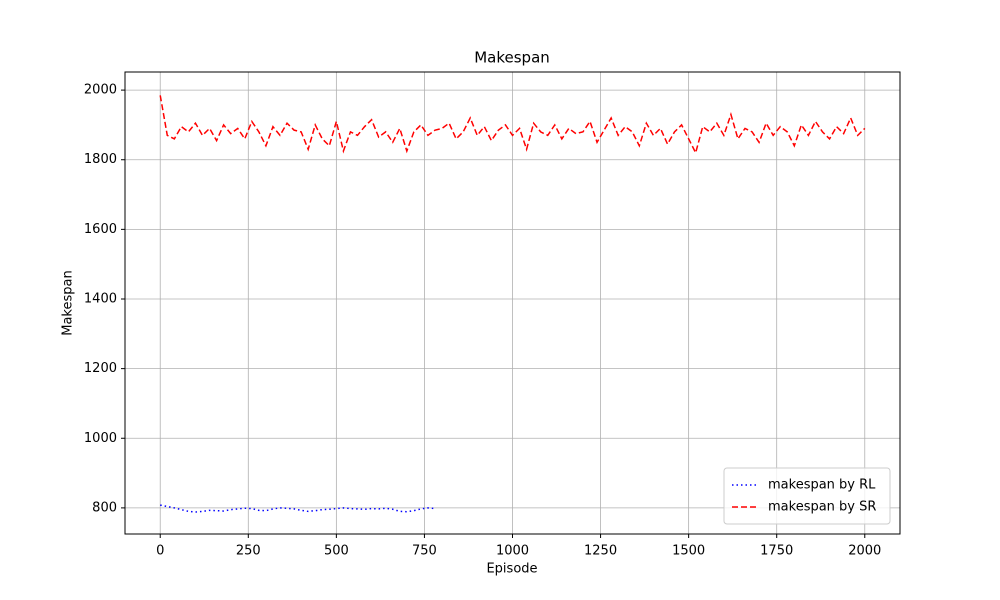 The image size is (1000, 600). What do you see at coordinates (100, 368) in the screenshot?
I see `y-tick-label: 1200` at bounding box center [100, 368].